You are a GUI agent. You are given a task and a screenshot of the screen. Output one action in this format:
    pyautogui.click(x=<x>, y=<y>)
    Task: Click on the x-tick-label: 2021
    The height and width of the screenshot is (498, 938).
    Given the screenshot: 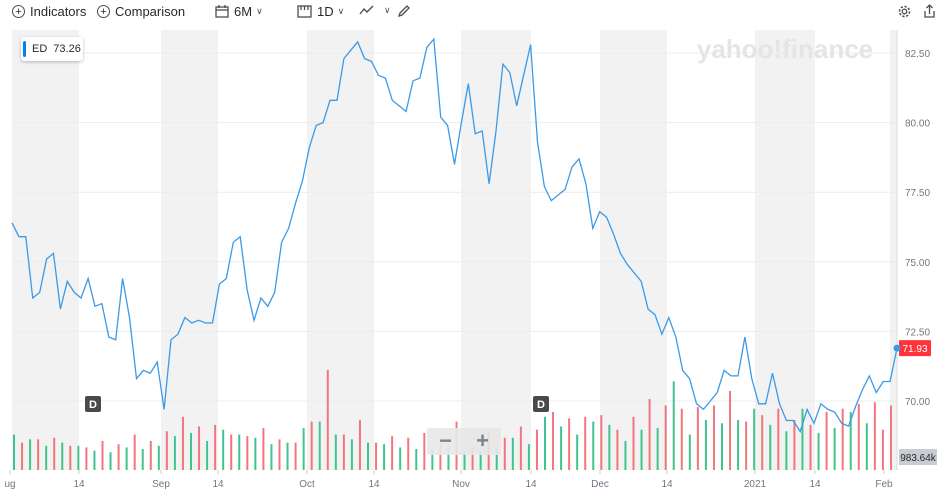 What is the action you would take?
    pyautogui.click(x=755, y=484)
    